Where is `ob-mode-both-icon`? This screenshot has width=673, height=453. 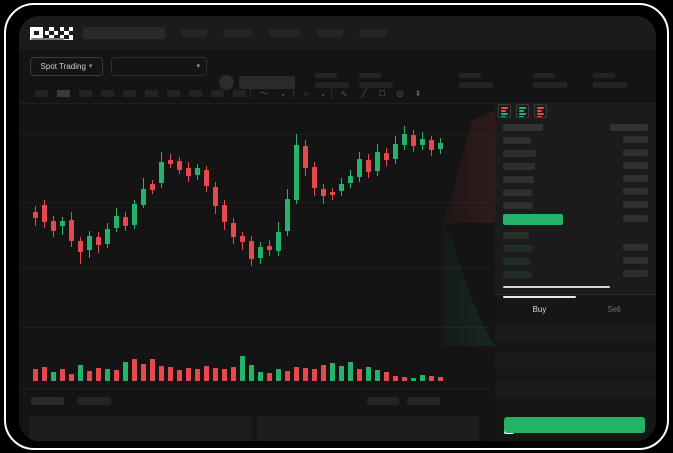
ob-mode-both-icon is located at coordinates (504, 111).